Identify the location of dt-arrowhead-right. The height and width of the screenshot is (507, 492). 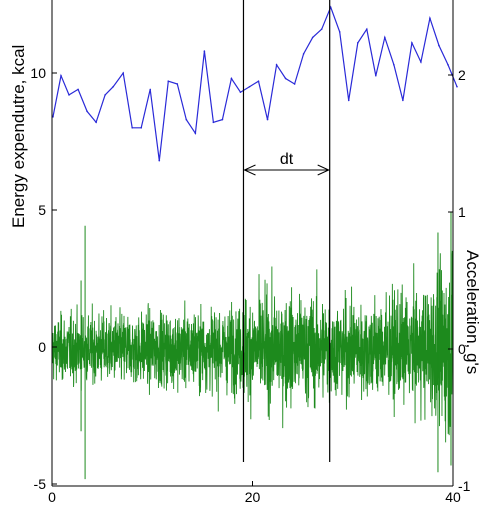
(323, 170).